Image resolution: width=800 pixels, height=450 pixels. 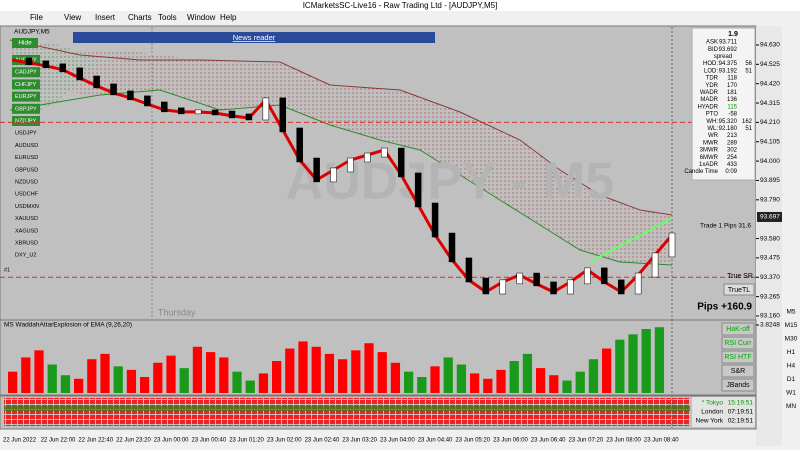 I want to click on symbol-button-label: CADJPY, so click(x=26, y=73).